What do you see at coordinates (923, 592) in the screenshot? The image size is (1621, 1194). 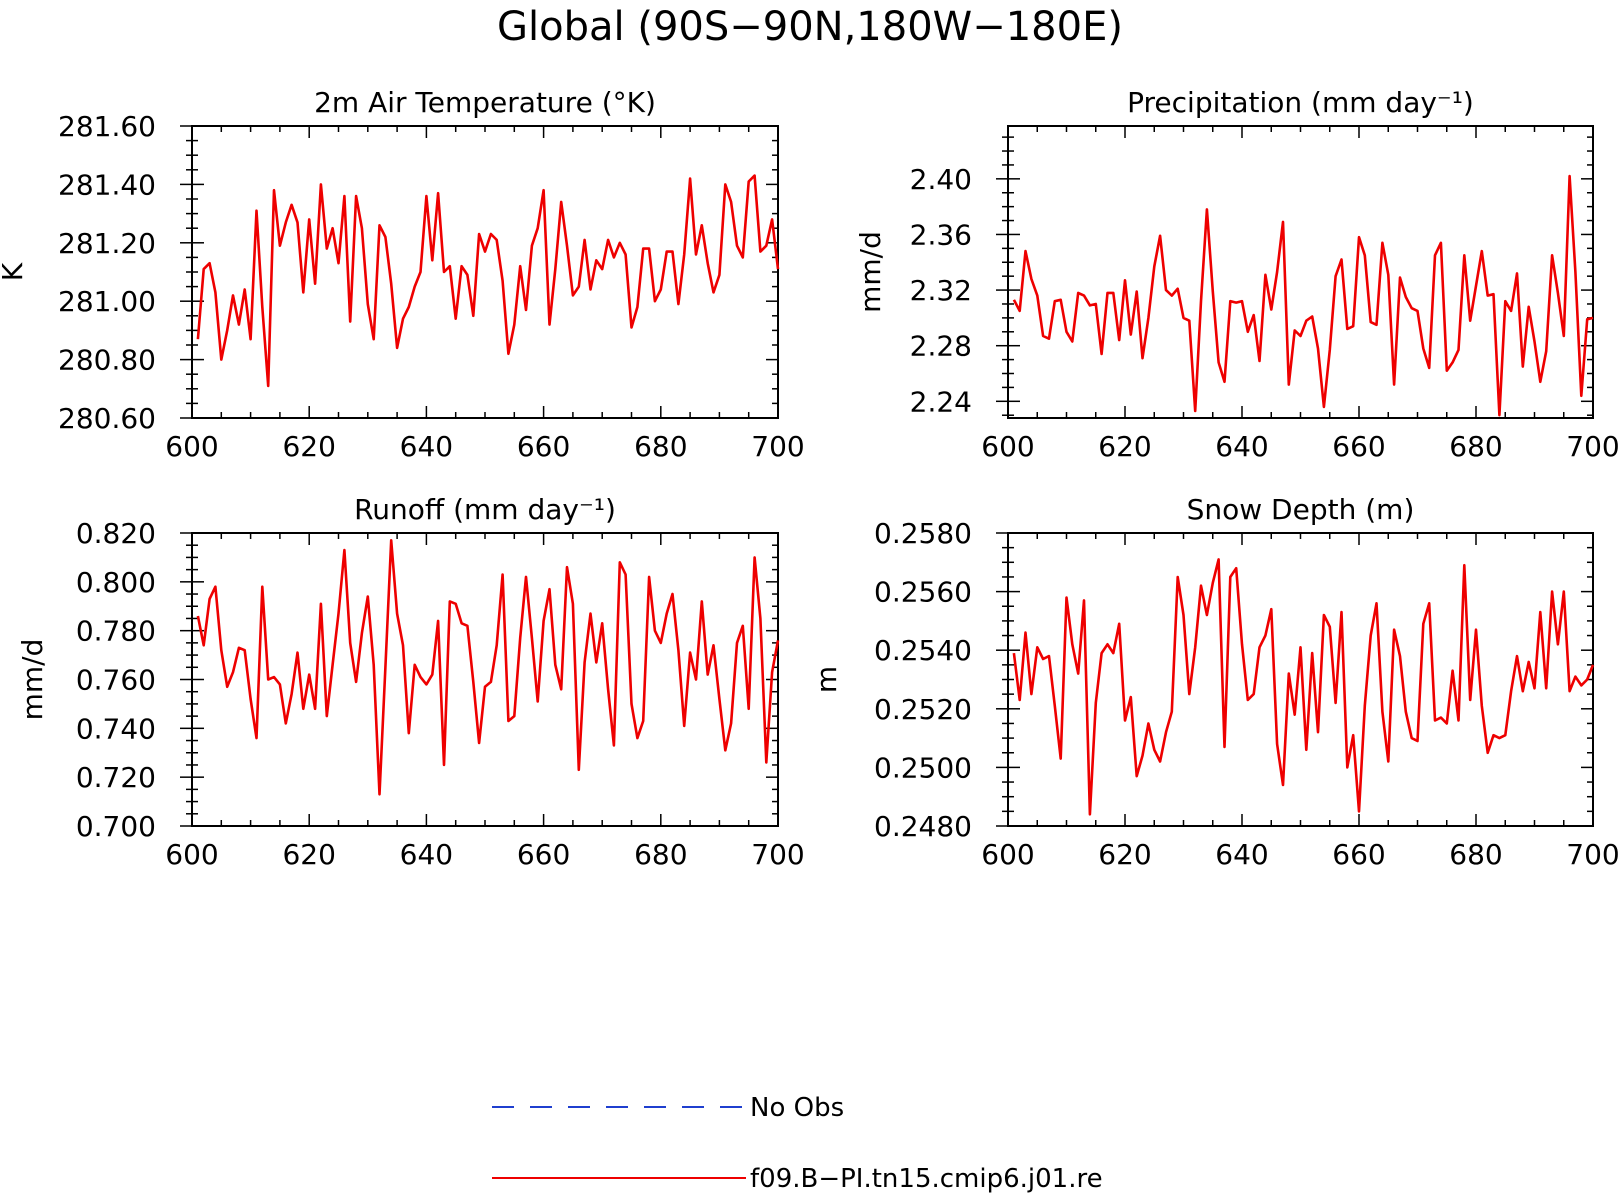 I see `y-tick-label: 0.2560` at bounding box center [923, 592].